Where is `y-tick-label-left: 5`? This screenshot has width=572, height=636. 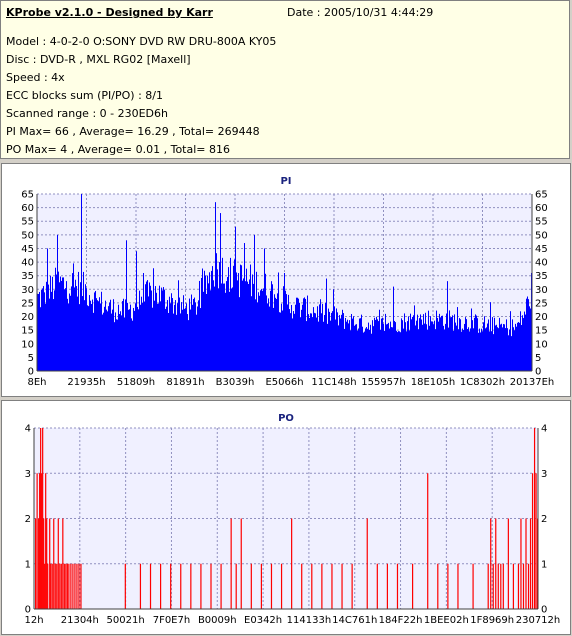
y-tick-label-left: 5 is located at coordinates (31, 358).